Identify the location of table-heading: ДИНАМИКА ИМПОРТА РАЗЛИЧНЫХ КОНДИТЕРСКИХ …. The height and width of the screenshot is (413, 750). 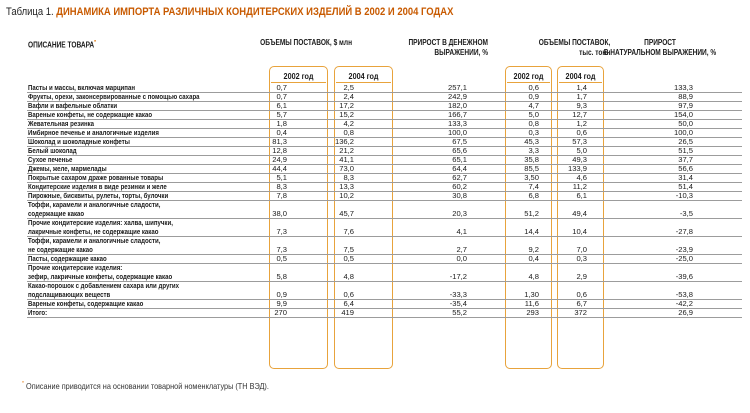
(255, 12).